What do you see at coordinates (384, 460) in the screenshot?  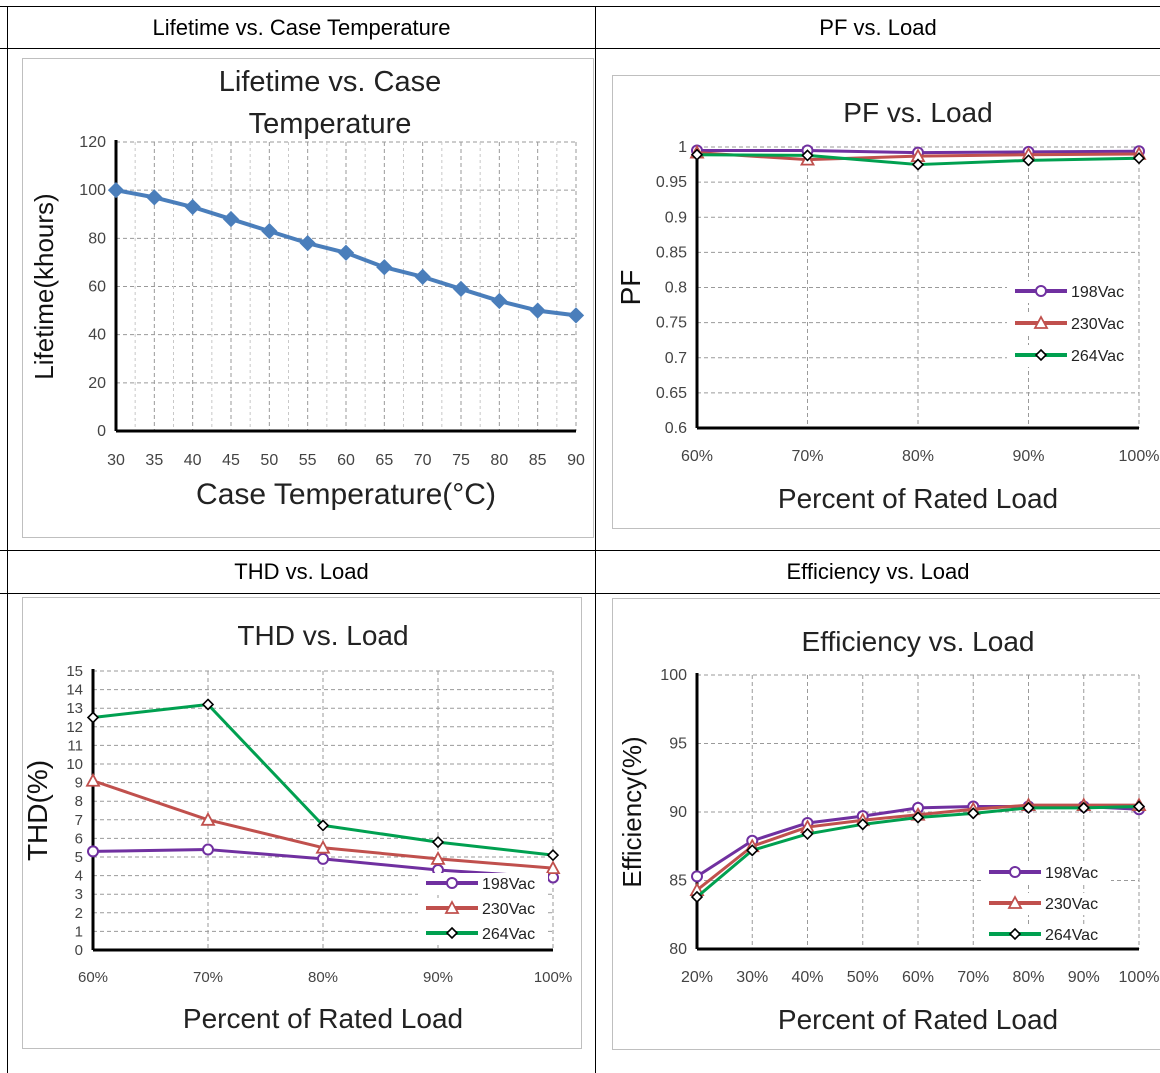 I see `x-tick-label: 65` at bounding box center [384, 460].